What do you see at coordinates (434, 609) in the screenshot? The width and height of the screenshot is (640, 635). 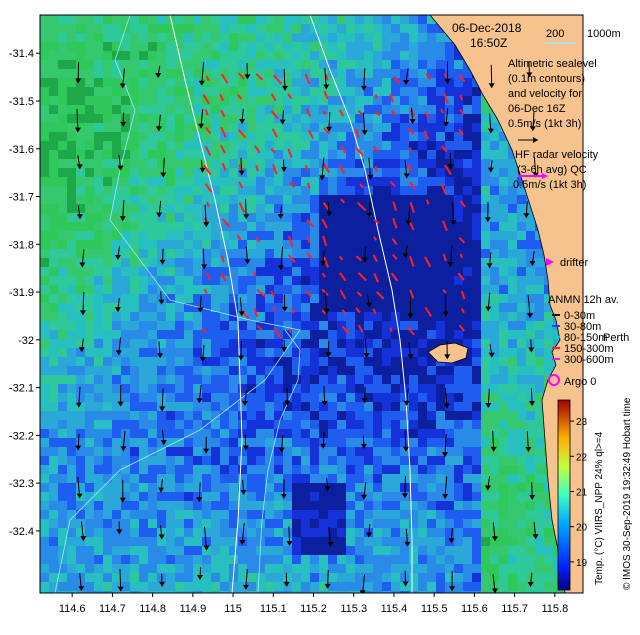 I see `x-tick-label: 115.5` at bounding box center [434, 609].